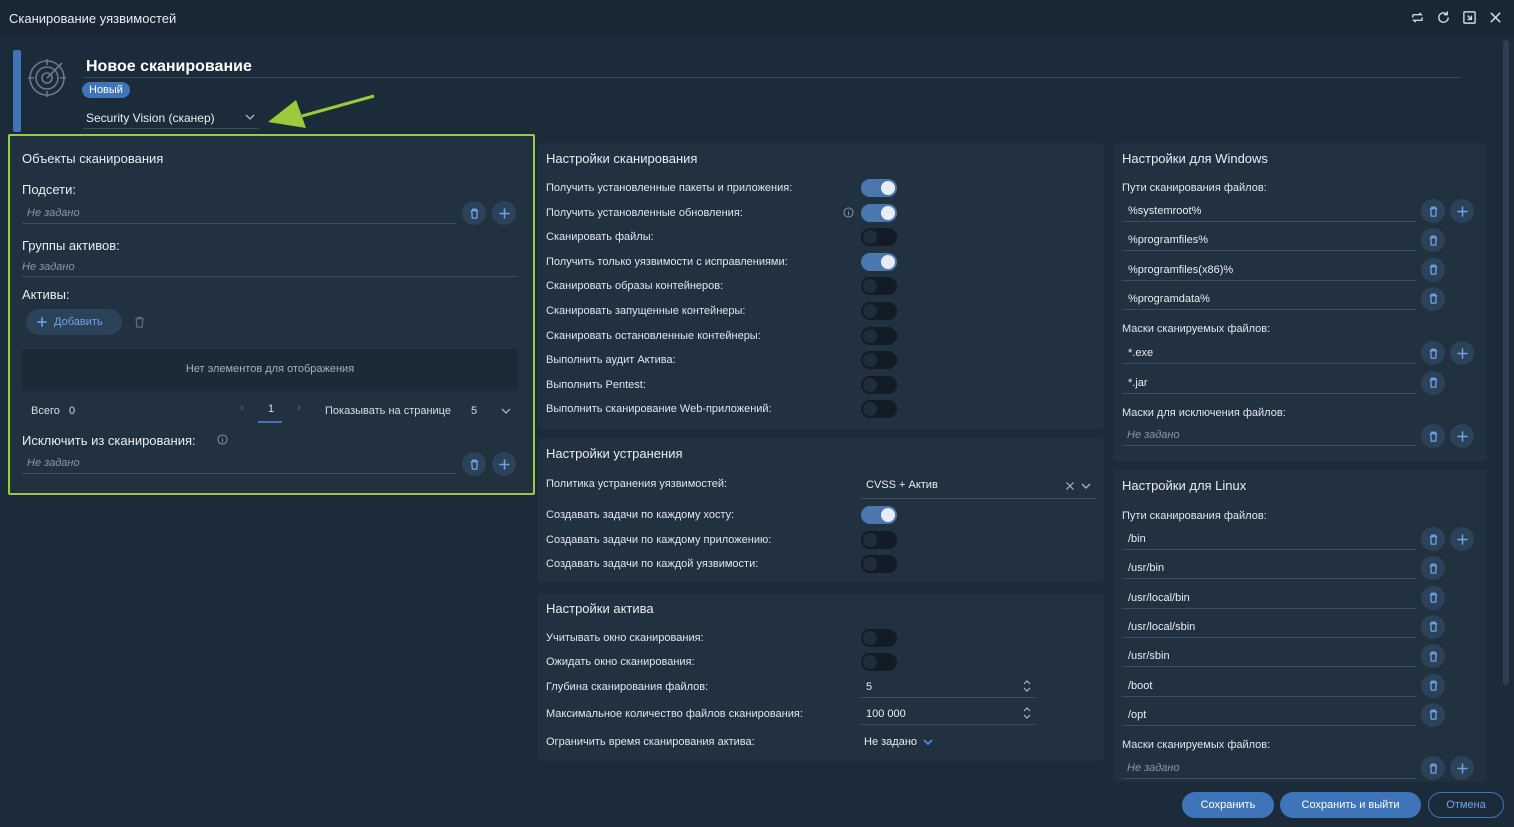 The image size is (1514, 827). I want to click on cancel-button: Отмена, so click(1466, 805).